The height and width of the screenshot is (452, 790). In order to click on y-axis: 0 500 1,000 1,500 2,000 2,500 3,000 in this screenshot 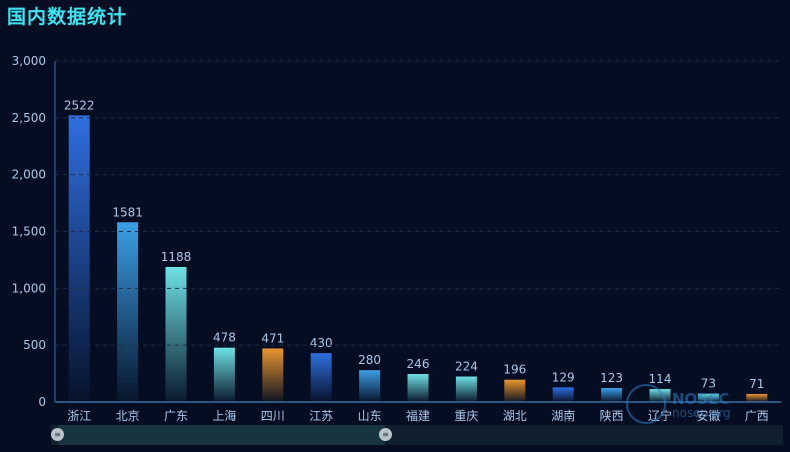, I will do `click(34, 231)`.